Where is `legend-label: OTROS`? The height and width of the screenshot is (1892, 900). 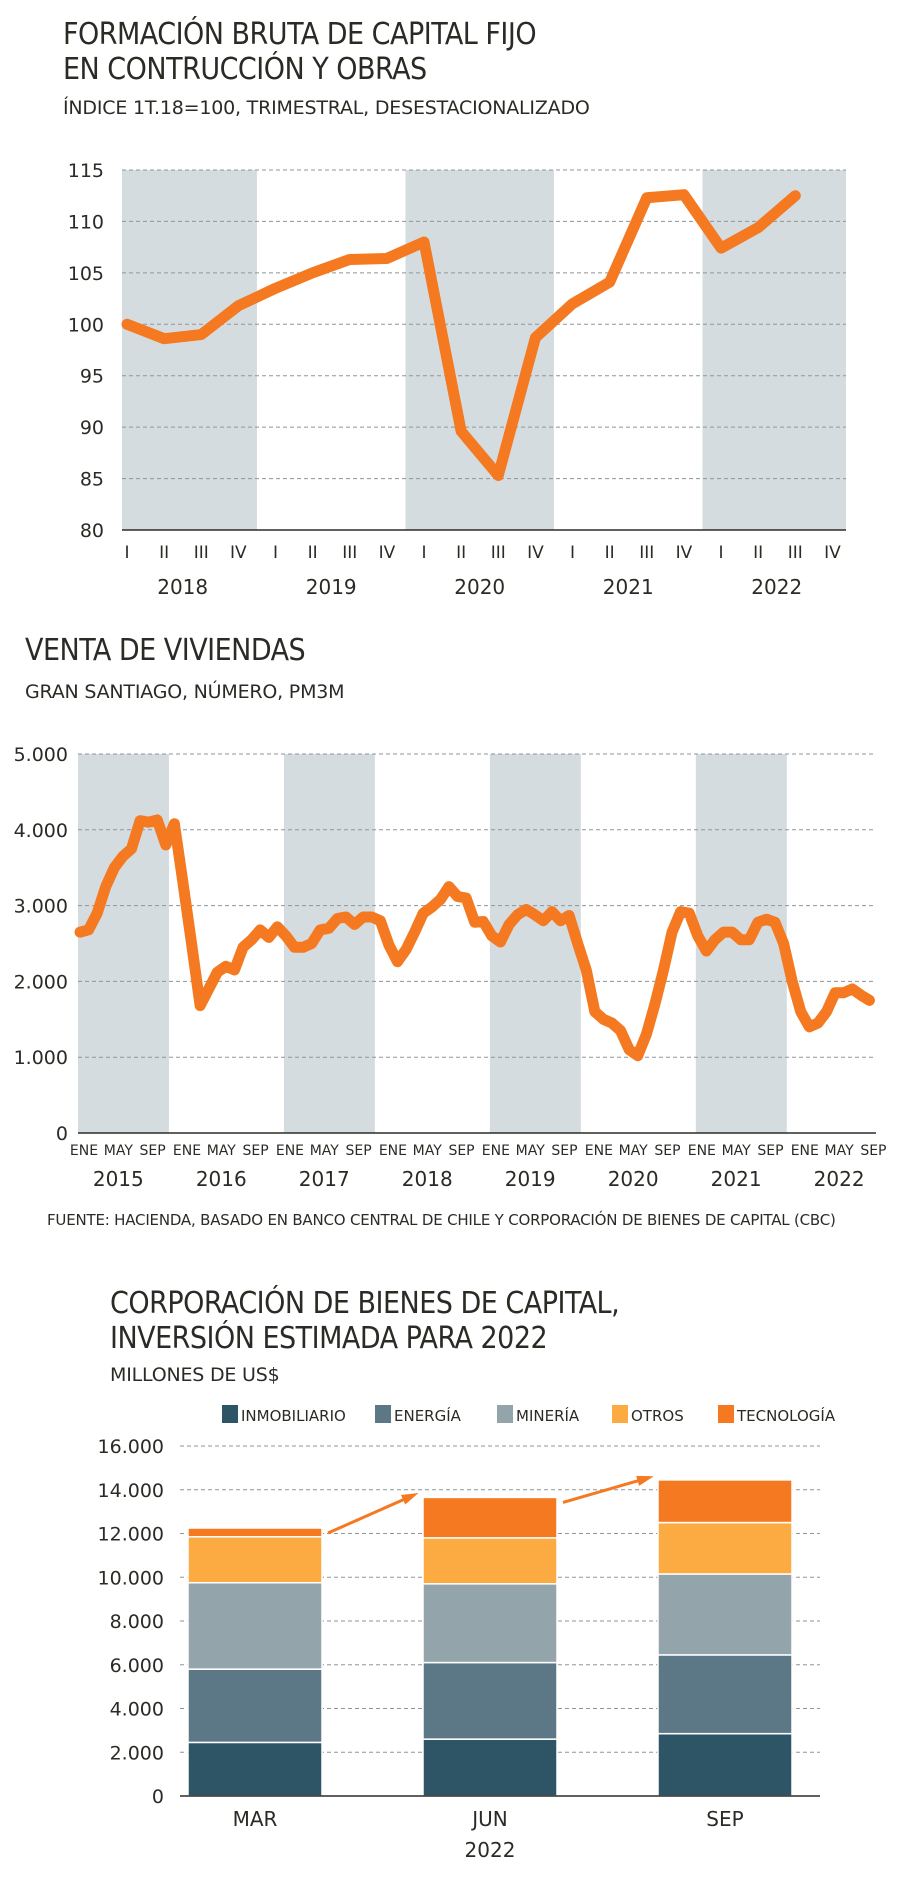
legend-label: OTROS is located at coordinates (657, 1416).